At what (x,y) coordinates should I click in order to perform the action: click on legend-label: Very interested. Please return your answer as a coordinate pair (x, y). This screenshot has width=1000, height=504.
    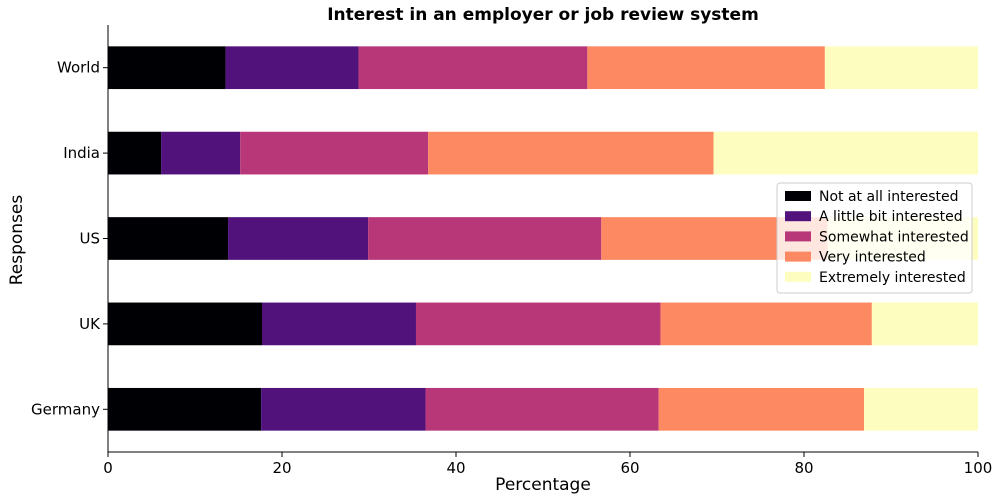
    Looking at the image, I should click on (872, 258).